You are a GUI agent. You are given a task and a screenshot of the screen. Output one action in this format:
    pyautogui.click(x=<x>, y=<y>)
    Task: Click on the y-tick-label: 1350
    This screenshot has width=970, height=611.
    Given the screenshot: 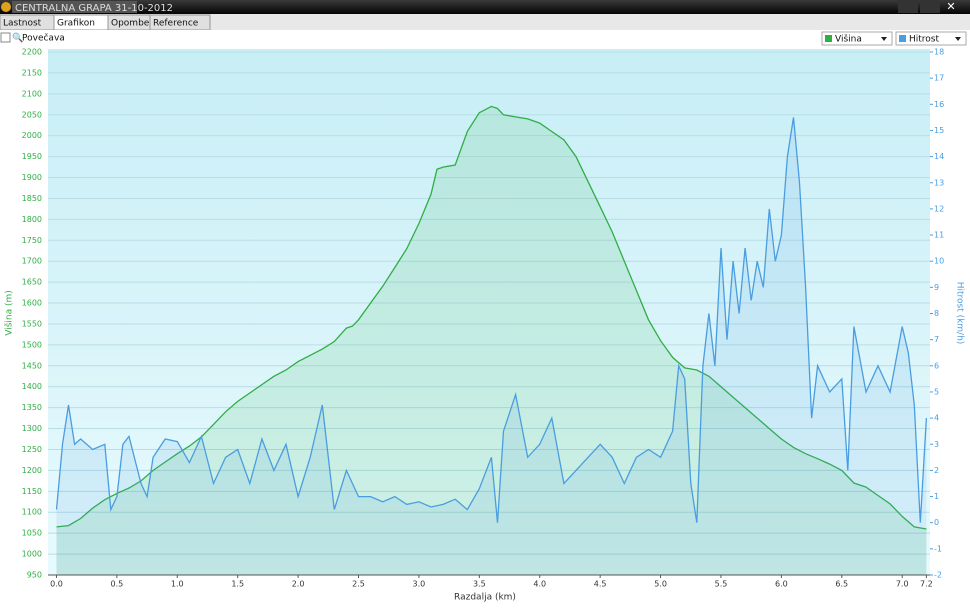 What is the action you would take?
    pyautogui.click(x=32, y=407)
    